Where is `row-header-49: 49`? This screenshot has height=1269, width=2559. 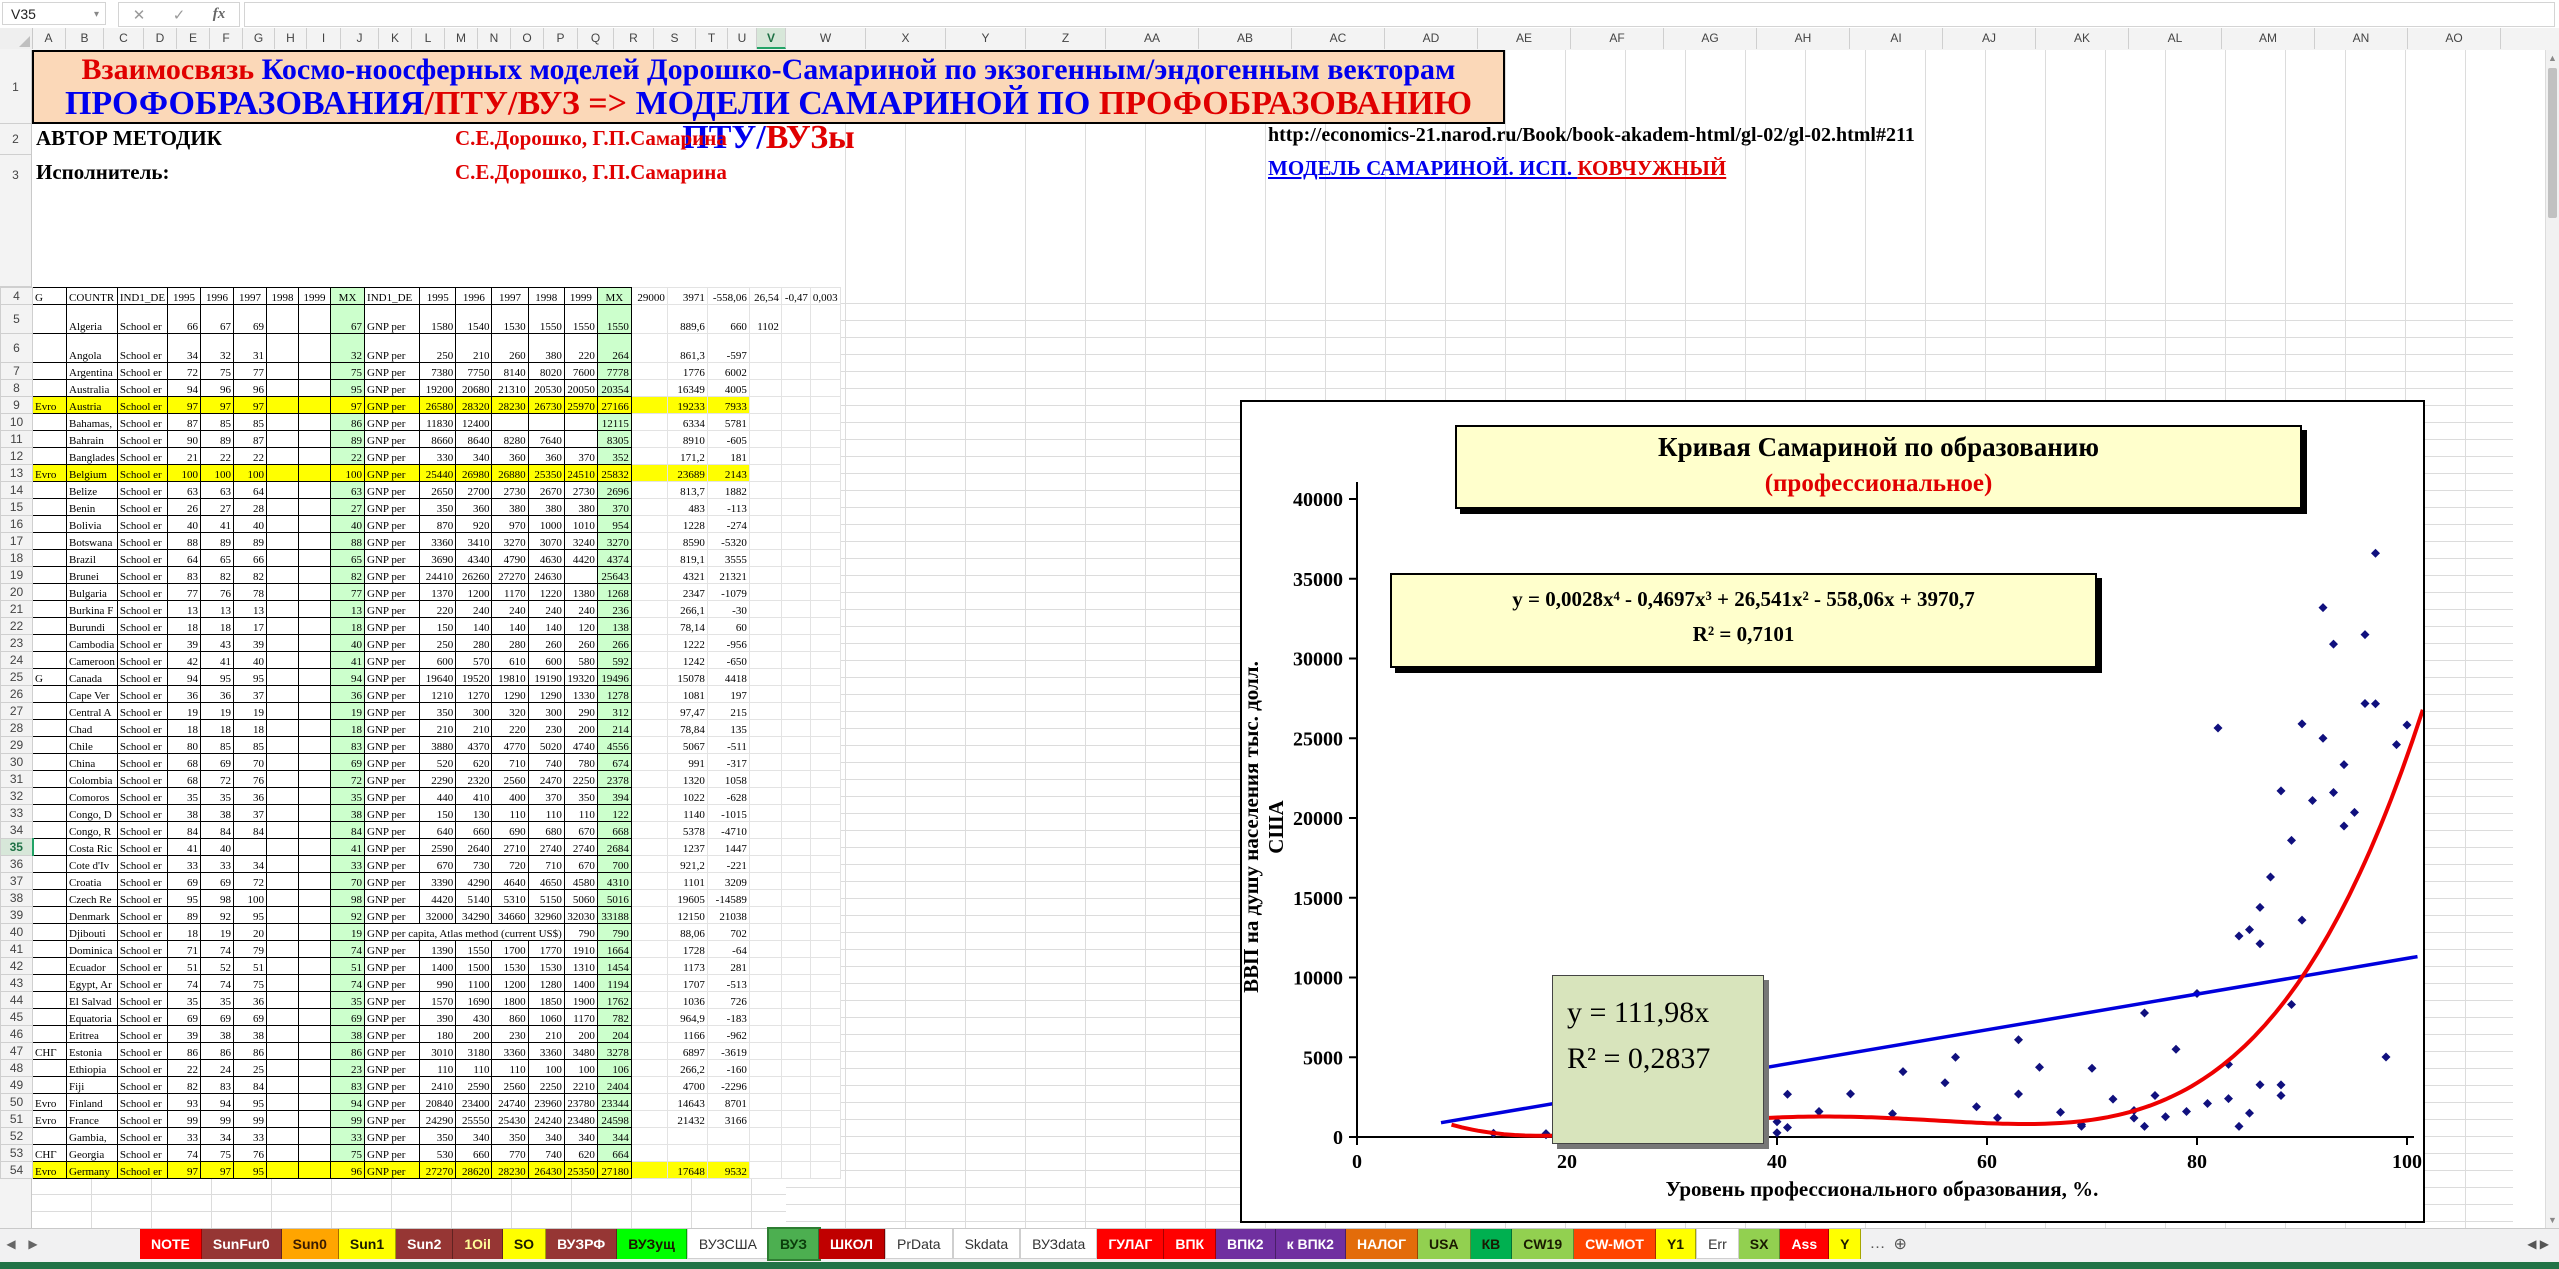
row-header-49: 49 is located at coordinates (16, 1085).